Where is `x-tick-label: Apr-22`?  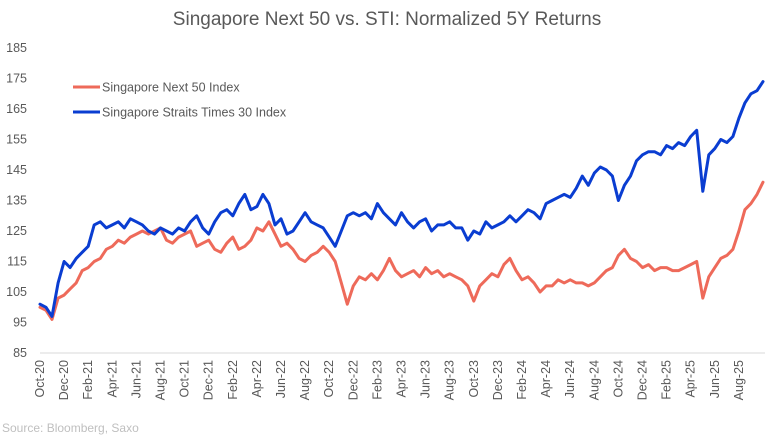 x-tick-label: Apr-22 is located at coordinates (257, 379).